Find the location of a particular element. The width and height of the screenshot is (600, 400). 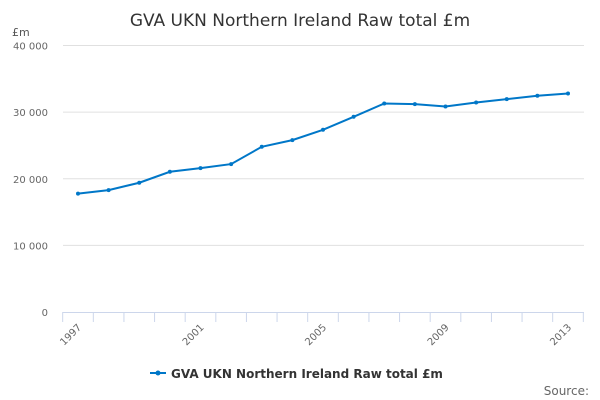

y-tick-label: 40 000 is located at coordinates (30, 47).